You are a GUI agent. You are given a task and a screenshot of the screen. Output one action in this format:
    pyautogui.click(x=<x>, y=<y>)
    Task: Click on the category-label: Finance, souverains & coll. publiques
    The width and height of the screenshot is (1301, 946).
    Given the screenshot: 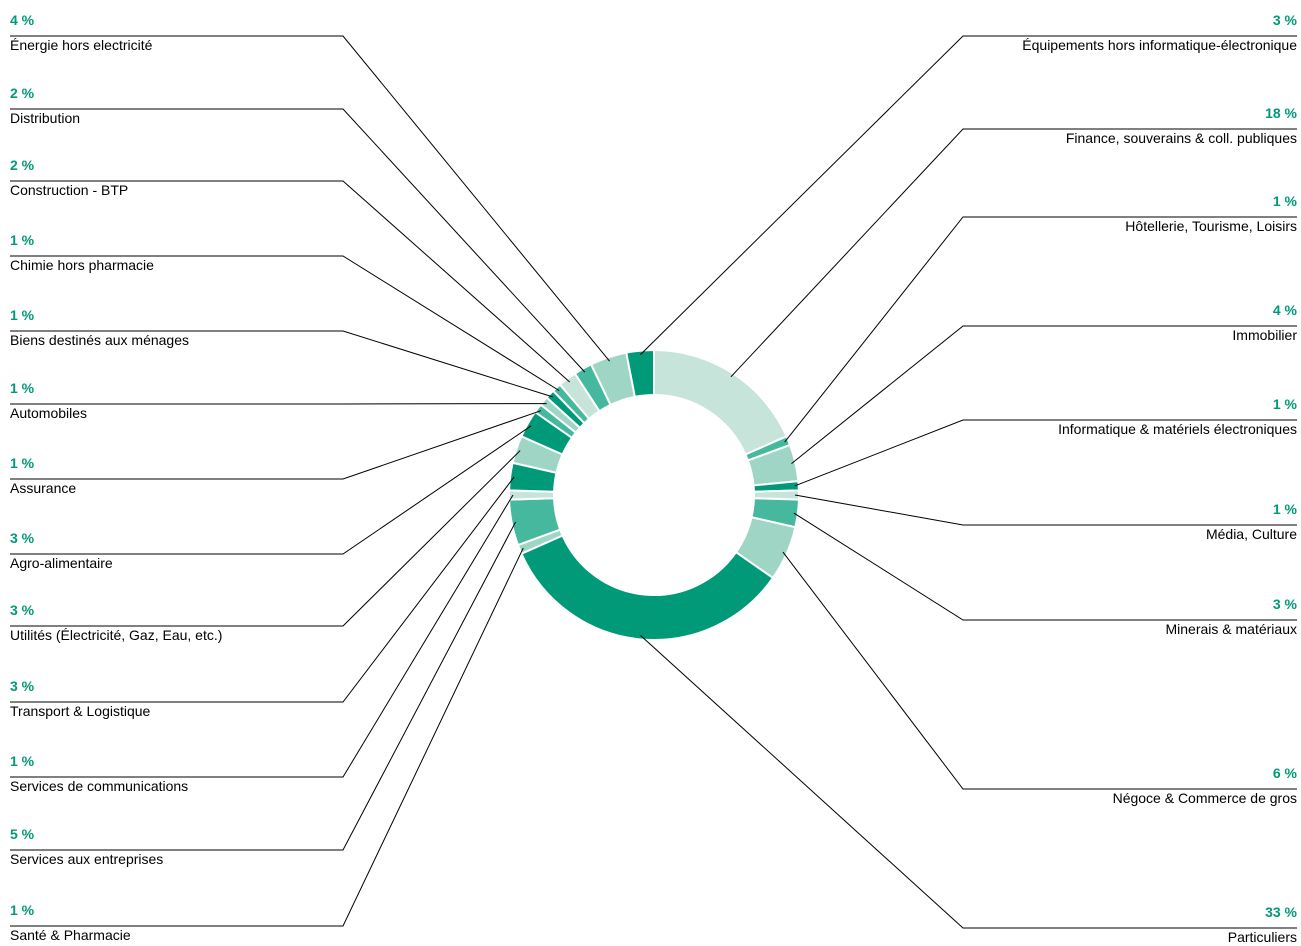 What is the action you would take?
    pyautogui.click(x=1181, y=138)
    